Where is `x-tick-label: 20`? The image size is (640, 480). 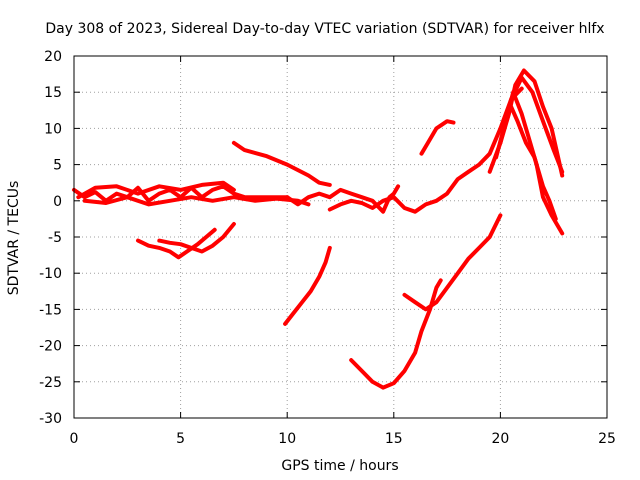 x-tick-label: 20 is located at coordinates (500, 439).